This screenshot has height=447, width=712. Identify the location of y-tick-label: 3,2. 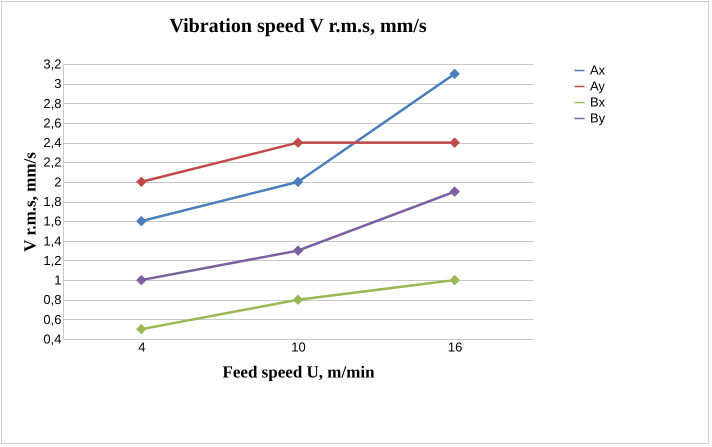
(52, 64).